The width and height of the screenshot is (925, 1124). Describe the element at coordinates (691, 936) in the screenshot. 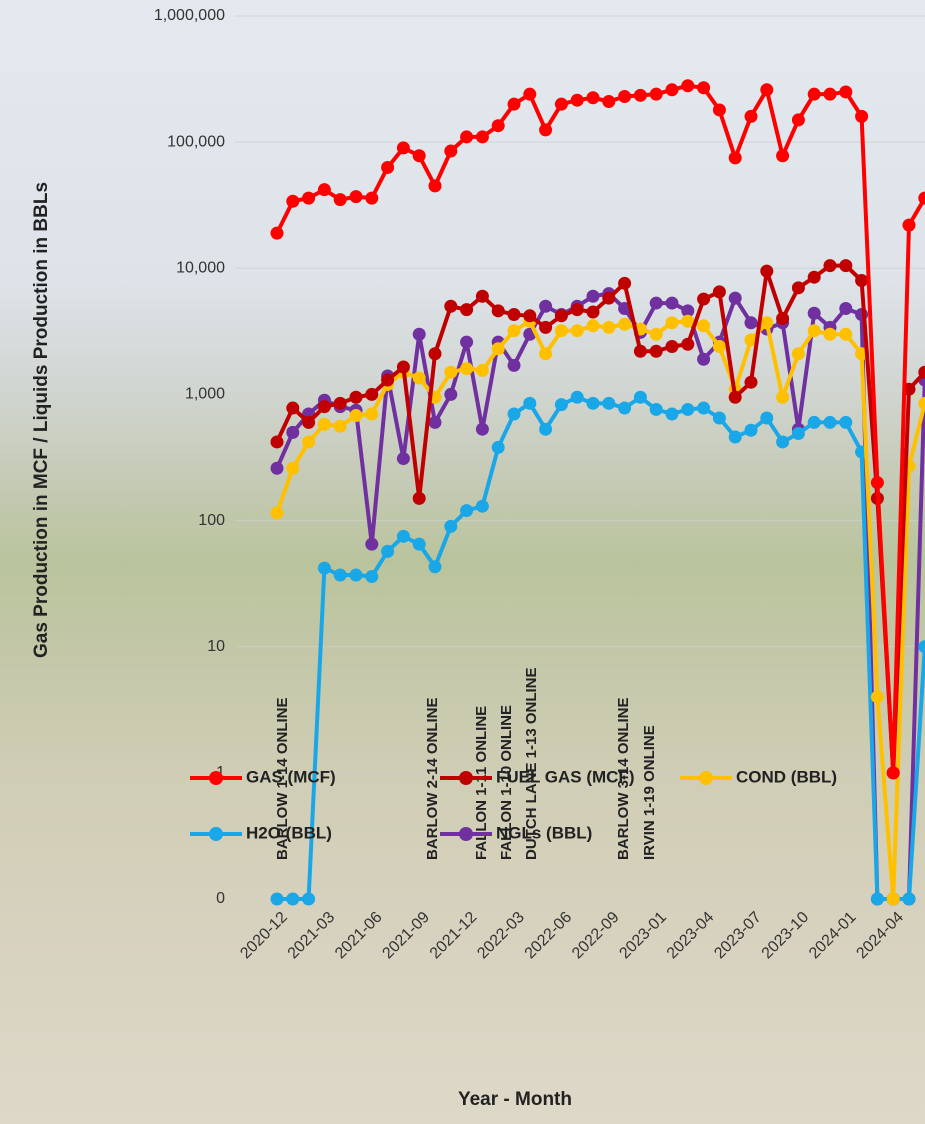

I see `x-tick-label: 2023-04` at that location.